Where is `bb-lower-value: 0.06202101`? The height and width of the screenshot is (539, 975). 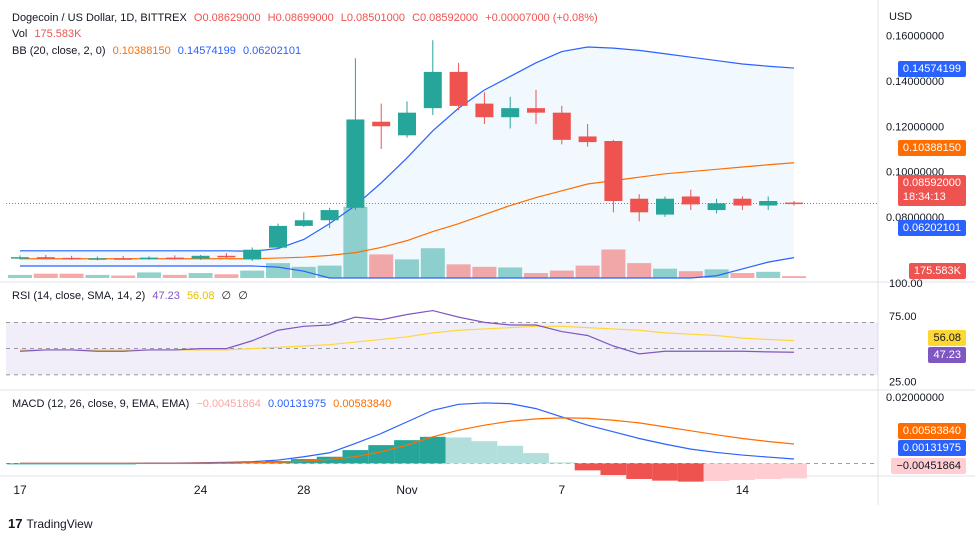
bb-lower-value: 0.06202101 is located at coordinates (272, 51).